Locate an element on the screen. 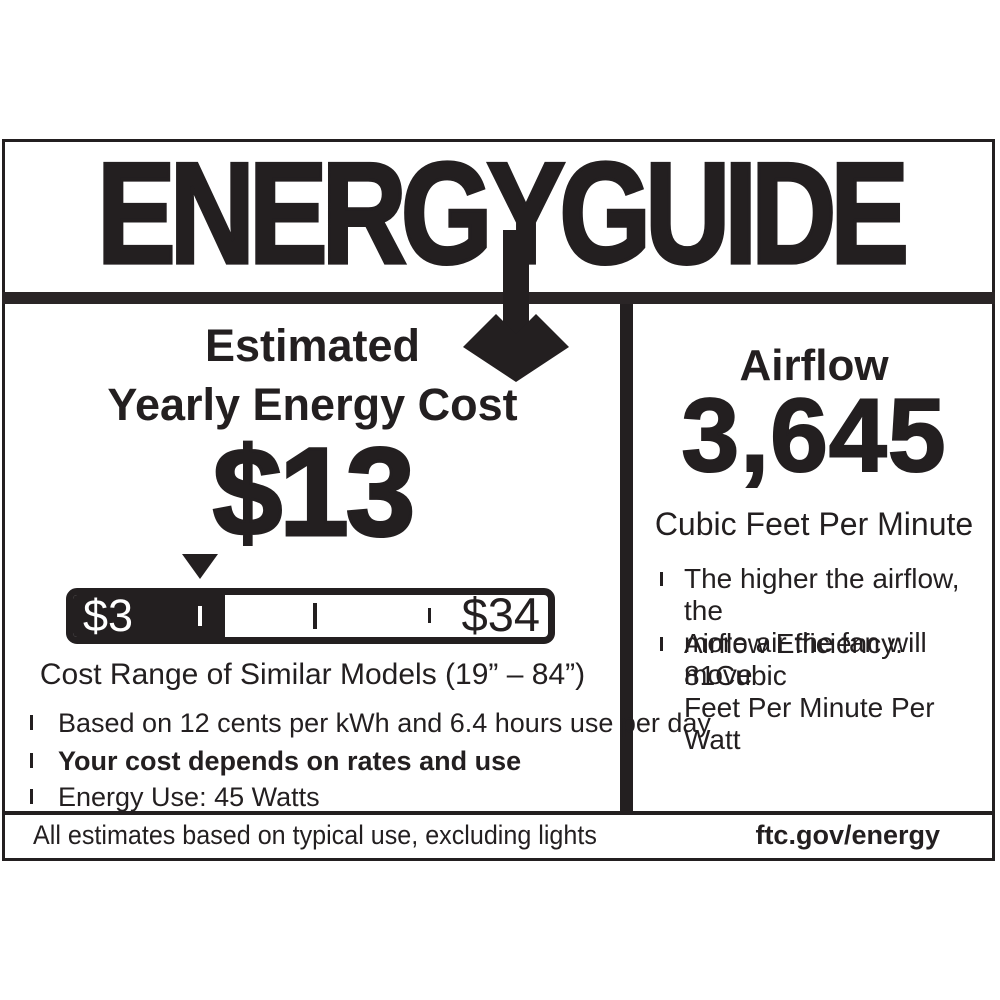 The image size is (1000, 1000). airflow-title: Airflow is located at coordinates (814, 365).